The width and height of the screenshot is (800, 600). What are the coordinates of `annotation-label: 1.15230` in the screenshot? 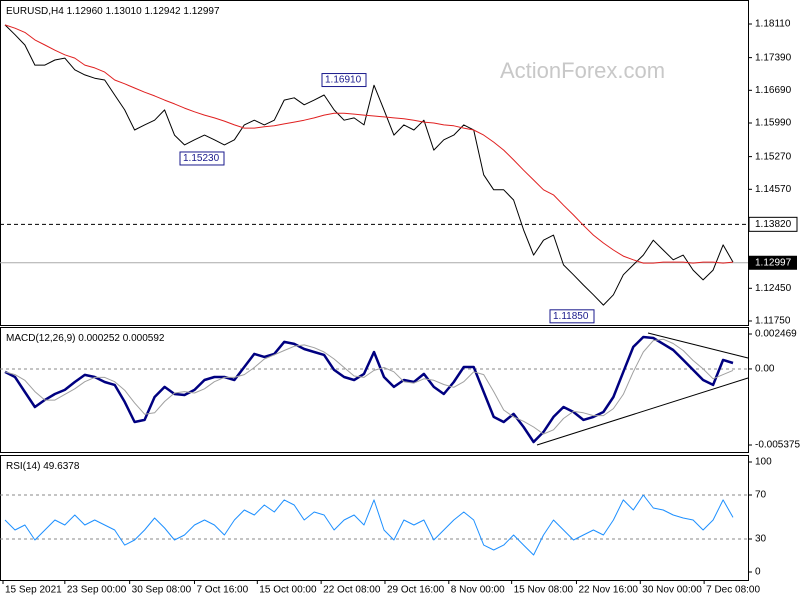 It's located at (201, 158).